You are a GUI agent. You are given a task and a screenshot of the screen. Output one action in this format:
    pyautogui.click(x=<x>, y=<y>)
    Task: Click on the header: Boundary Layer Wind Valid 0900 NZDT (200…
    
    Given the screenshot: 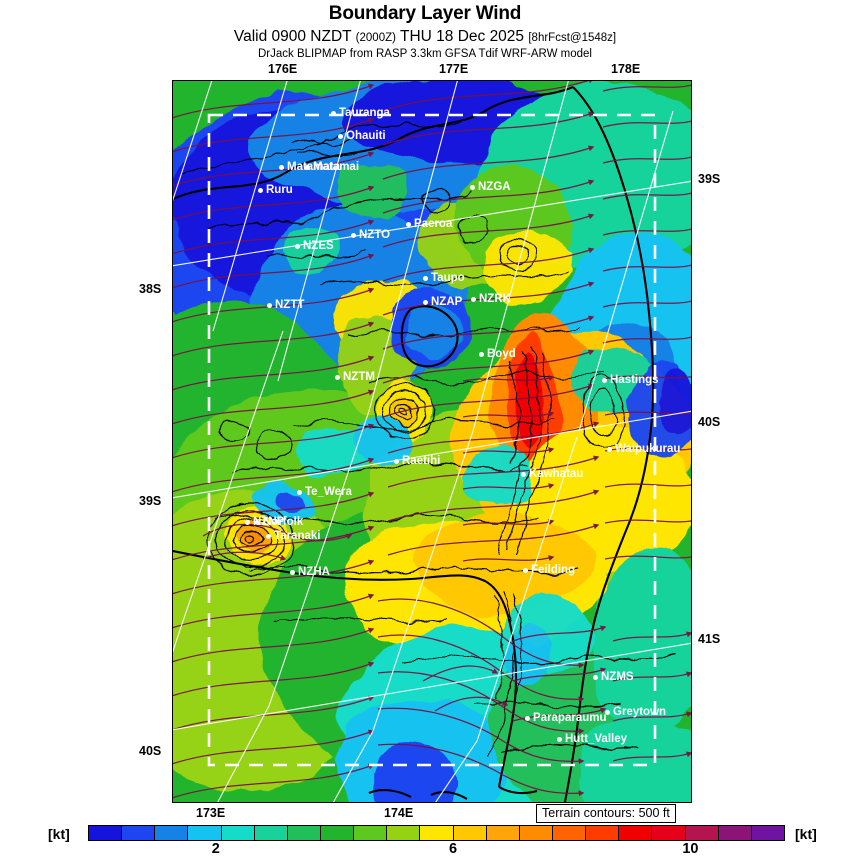 What is the action you would take?
    pyautogui.click(x=425, y=30)
    